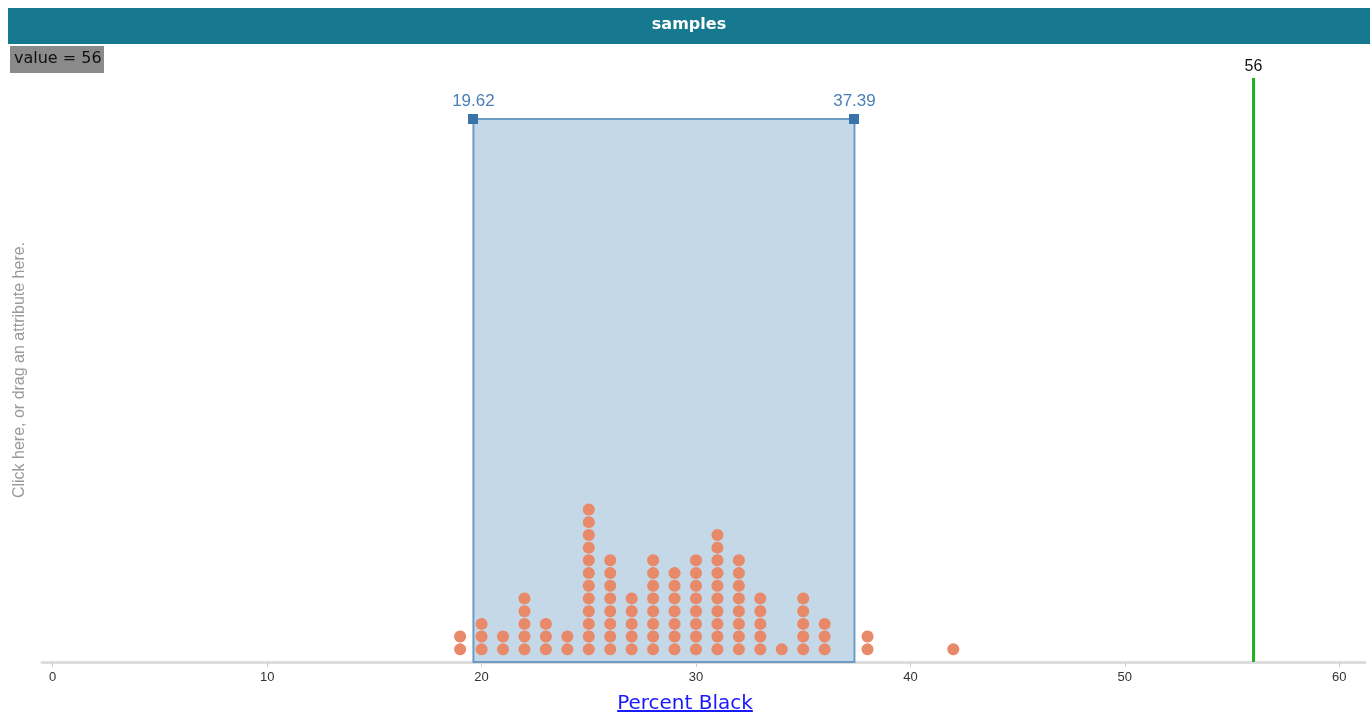 The width and height of the screenshot is (1370, 717). What do you see at coordinates (1125, 676) in the screenshot?
I see `x-tick-label: 50` at bounding box center [1125, 676].